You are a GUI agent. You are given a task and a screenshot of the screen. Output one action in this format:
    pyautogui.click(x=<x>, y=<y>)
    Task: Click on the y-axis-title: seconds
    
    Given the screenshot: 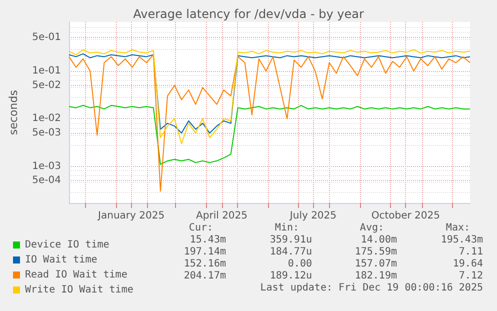 What is the action you would take?
    pyautogui.click(x=13, y=112)
    